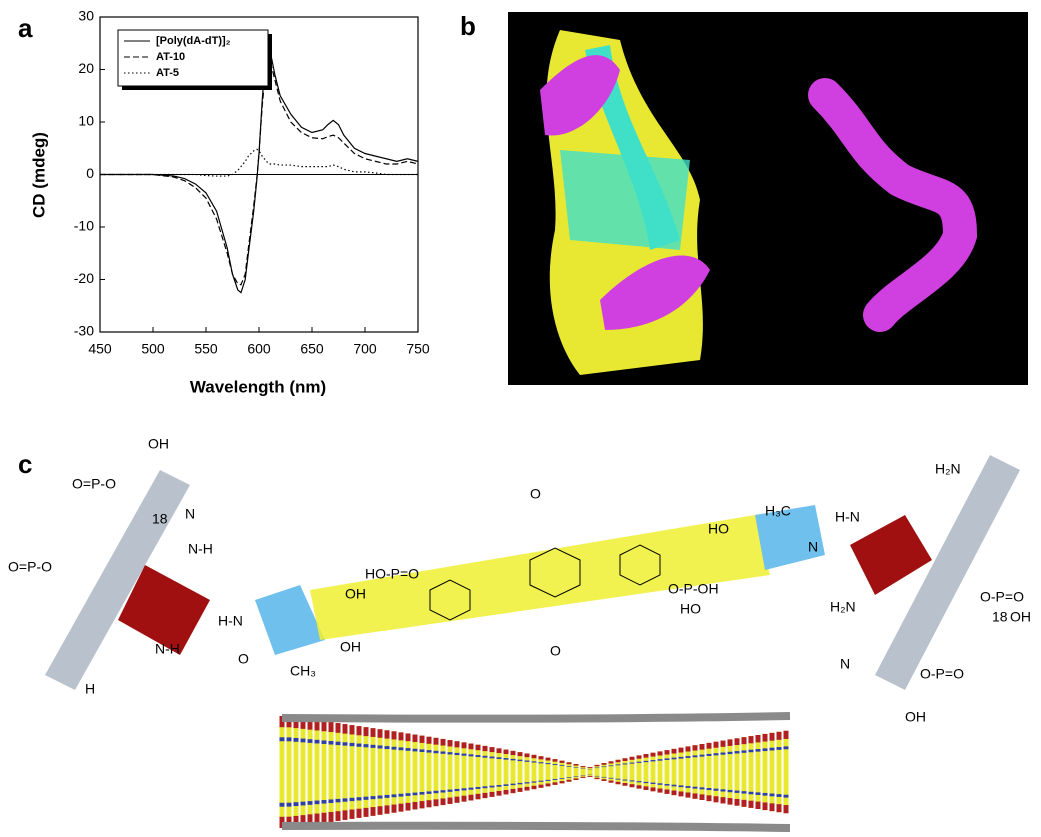 The height and width of the screenshot is (837, 1041). I want to click on panel-label: c, so click(25, 464).